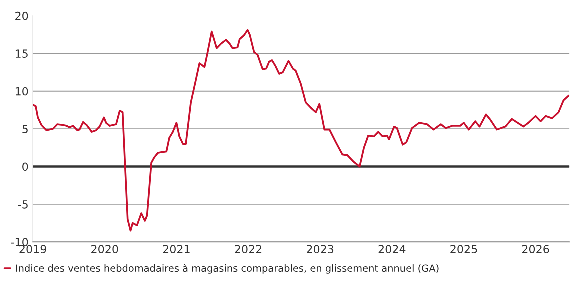 This screenshot has width=580, height=290. What do you see at coordinates (25, 129) in the screenshot?
I see `y-tick-label: 5` at bounding box center [25, 129].